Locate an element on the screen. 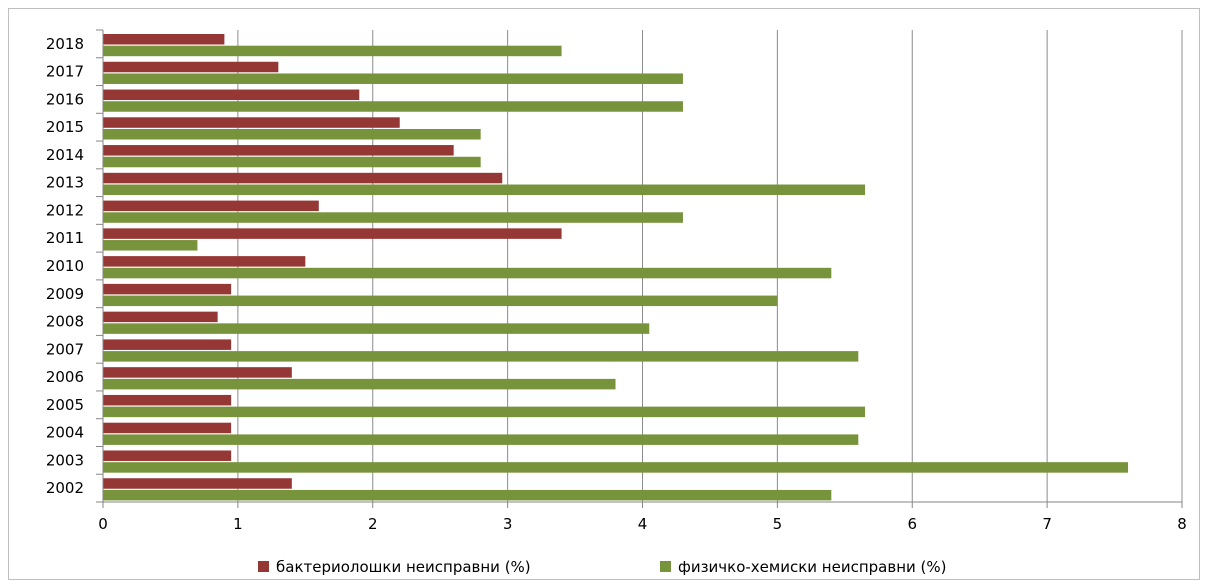 The width and height of the screenshot is (1205, 586). bar-physicochemical-2012 is located at coordinates (393, 217).